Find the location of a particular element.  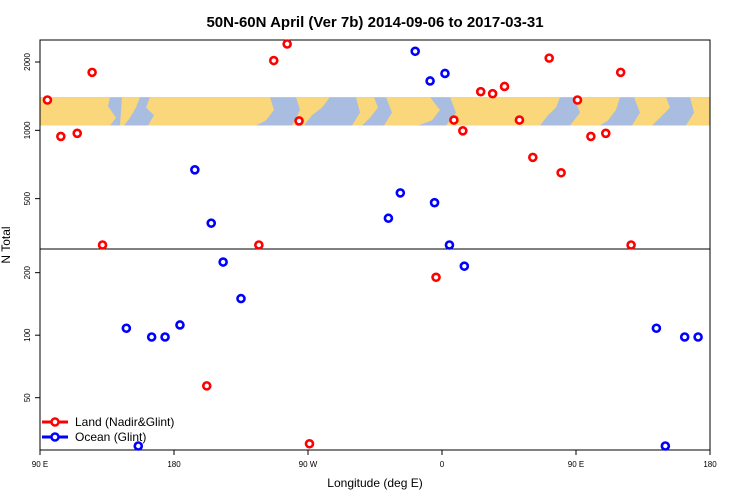

x-axis-label: Longitude (deg E) is located at coordinates (374, 483).